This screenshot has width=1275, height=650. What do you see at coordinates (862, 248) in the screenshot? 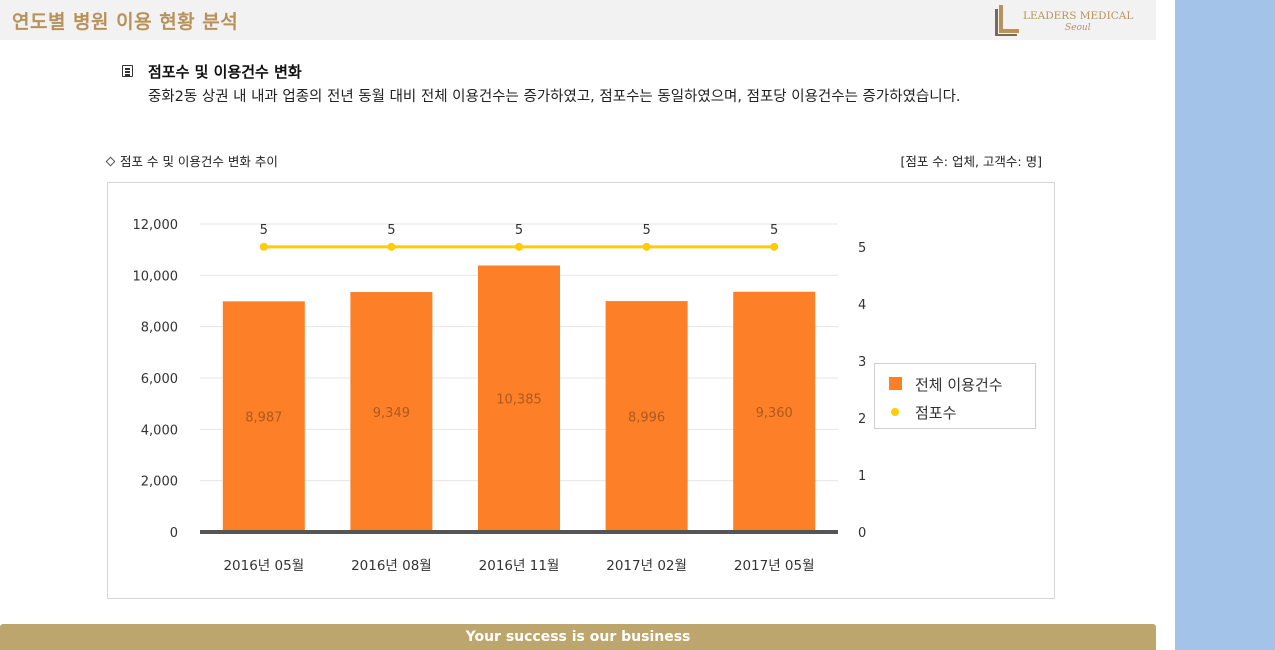
I see `y2-axis-tick-label: 5` at bounding box center [862, 248].